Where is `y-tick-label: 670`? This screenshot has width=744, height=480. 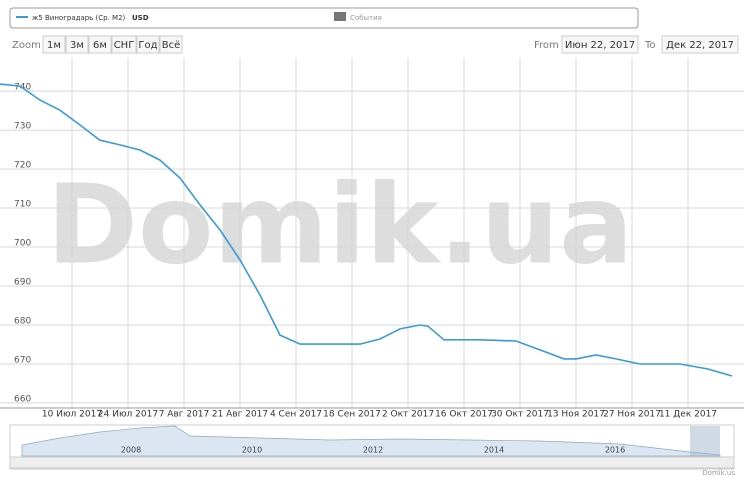
y-tick-label: 670 is located at coordinates (22, 360).